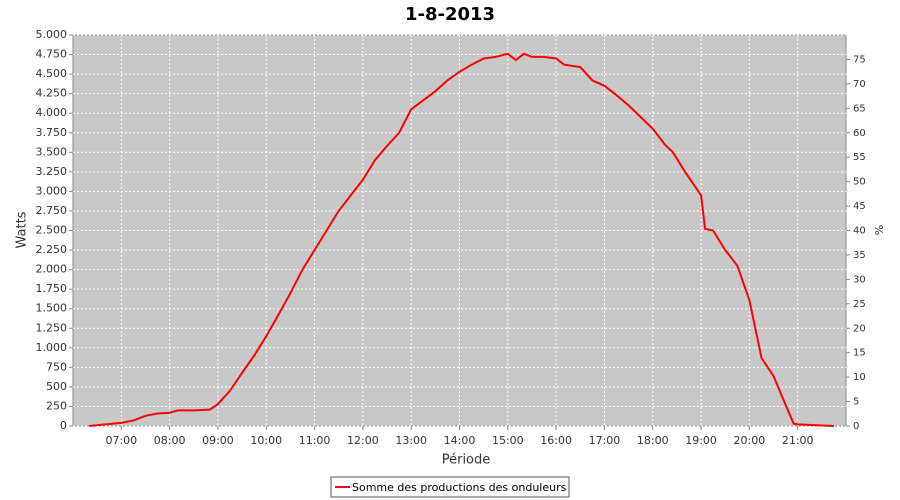 Image resolution: width=900 pixels, height=500 pixels. I want to click on y-tick-label: 5.000, so click(52, 34).